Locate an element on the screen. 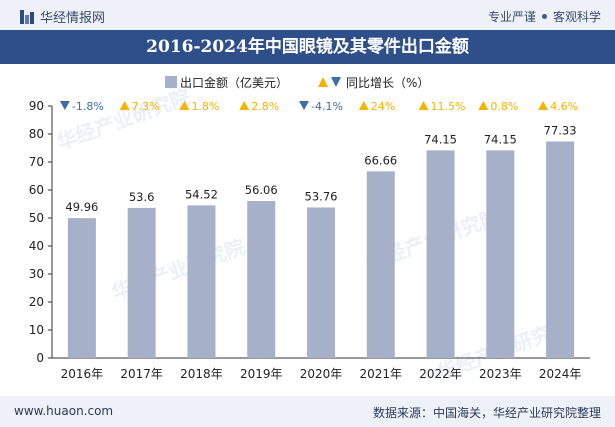 This screenshot has height=427, width=615. bar-2019年 is located at coordinates (261, 279).